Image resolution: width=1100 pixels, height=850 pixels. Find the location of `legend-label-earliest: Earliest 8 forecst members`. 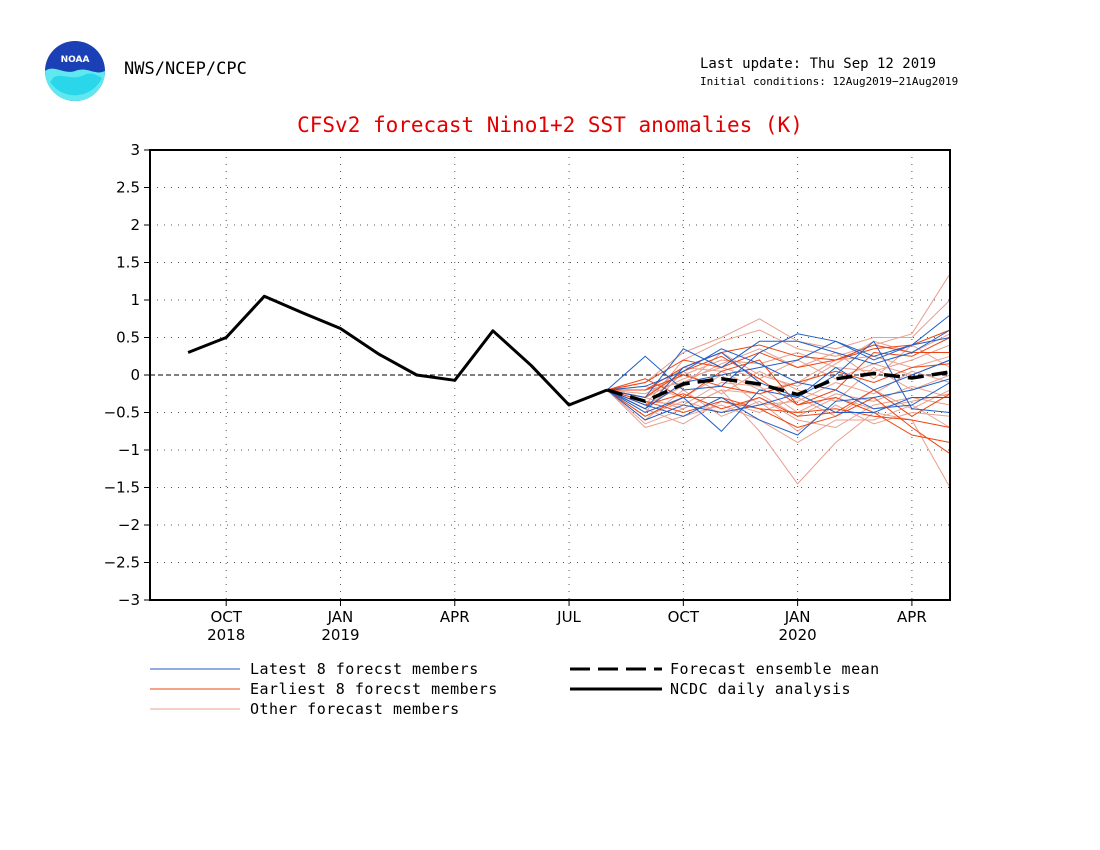

legend-label-earliest: Earliest 8 forecst members is located at coordinates (374, 689).